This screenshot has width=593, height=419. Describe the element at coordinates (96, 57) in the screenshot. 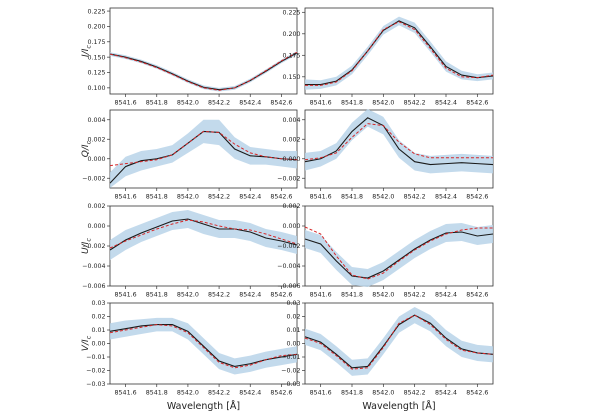

I see `y-tick-label: 0.150` at that location.